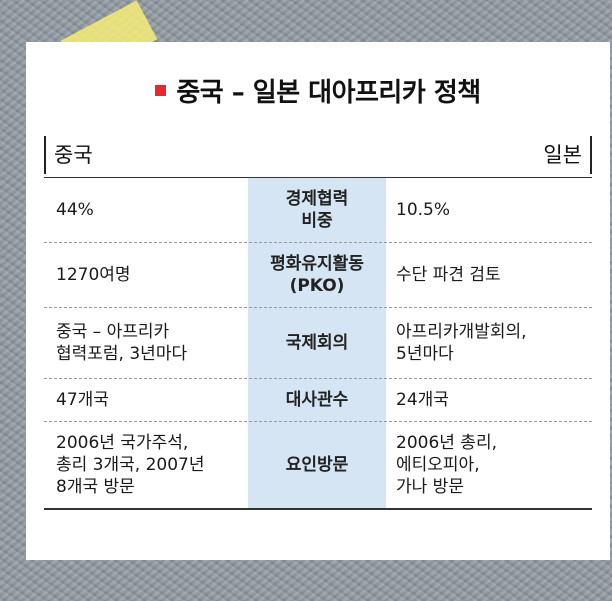 This screenshot has width=612, height=601. Describe the element at coordinates (448, 275) in the screenshot. I see `japan-value: 수단 파견 검토` at that location.